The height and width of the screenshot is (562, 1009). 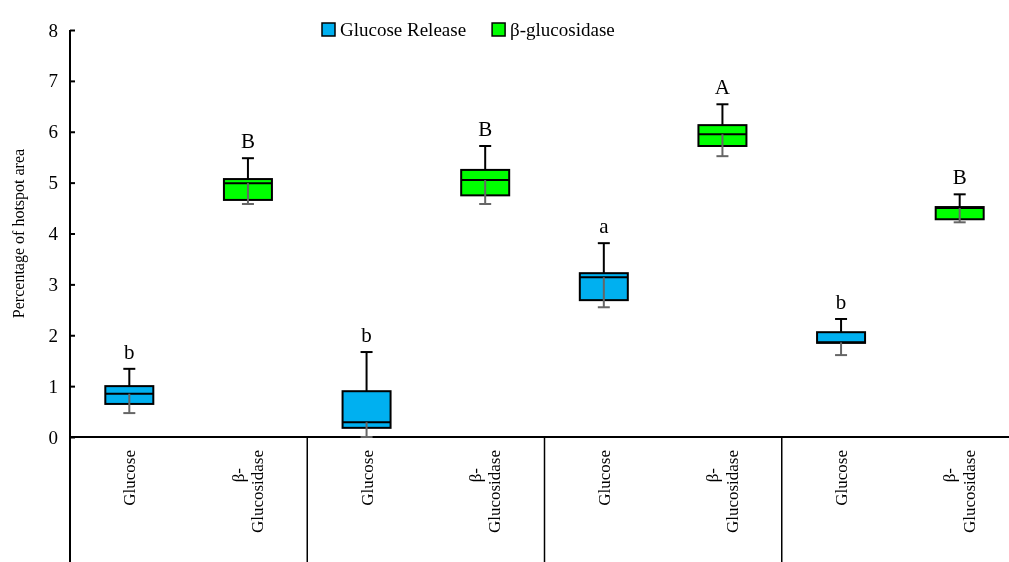 What do you see at coordinates (562, 29) in the screenshot?
I see `legend-label: β-glucosidase` at bounding box center [562, 29].